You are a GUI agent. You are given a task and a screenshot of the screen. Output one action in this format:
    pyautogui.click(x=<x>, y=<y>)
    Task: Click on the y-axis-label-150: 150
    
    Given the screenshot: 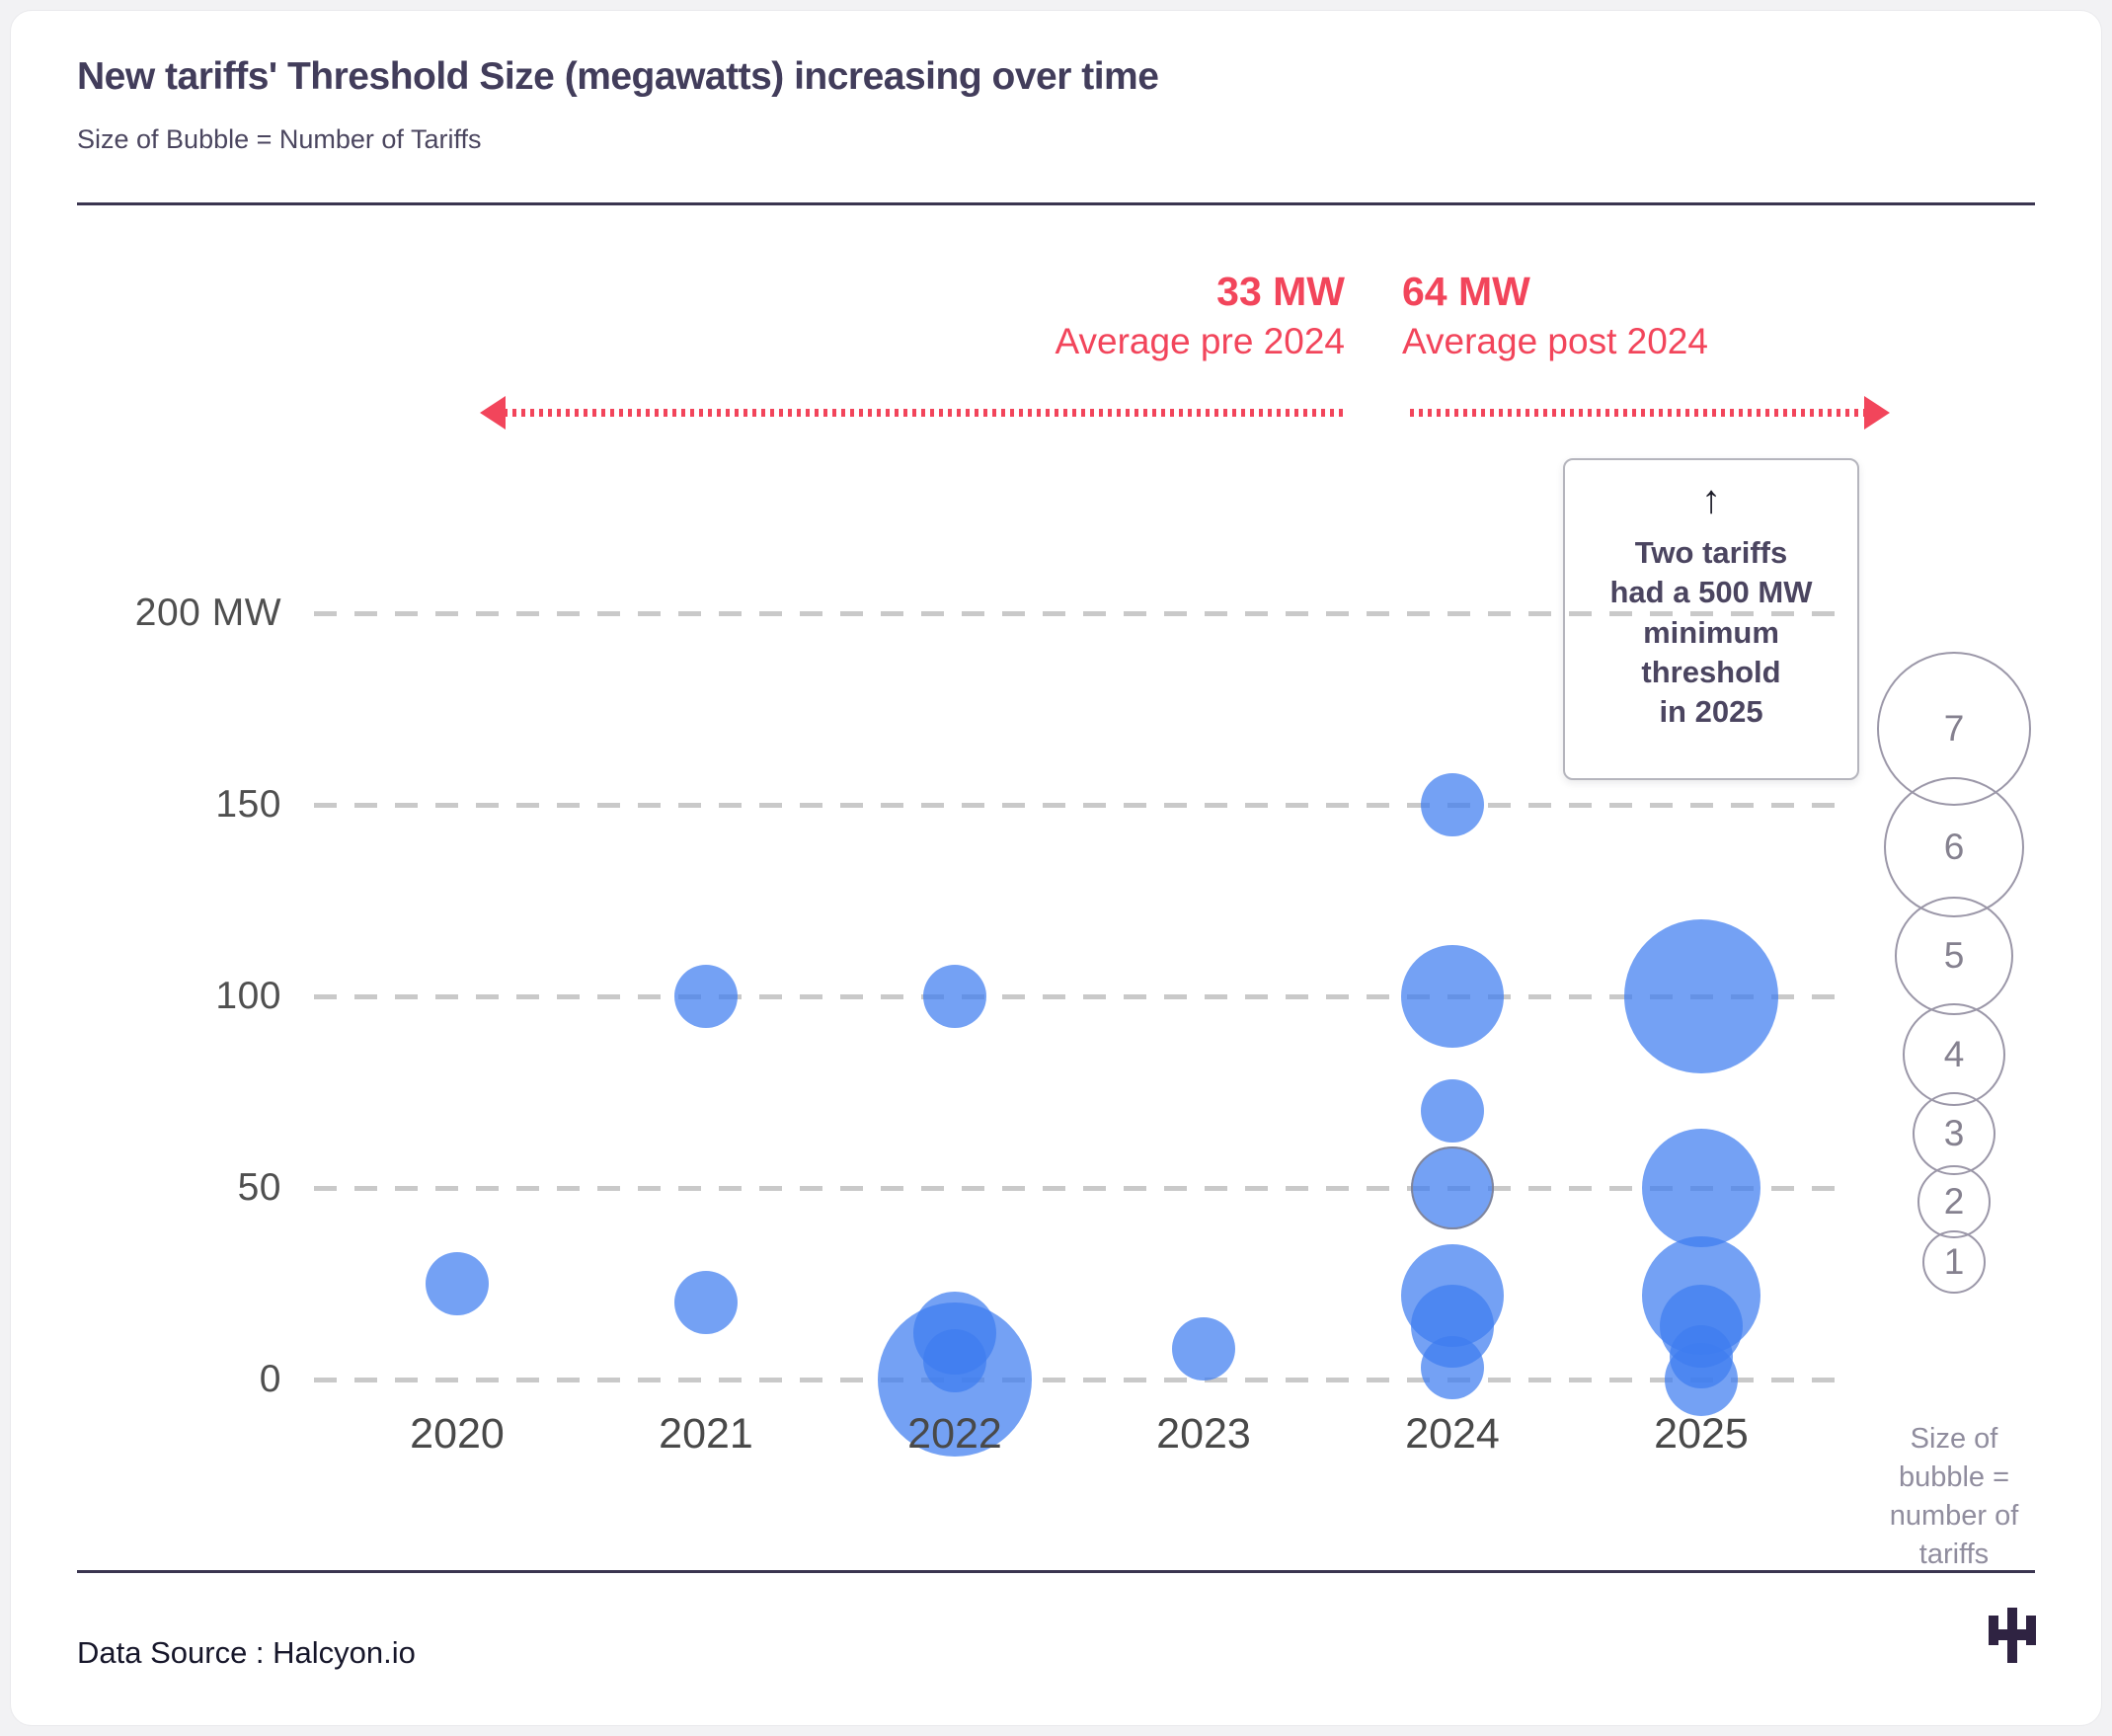 What is the action you would take?
    pyautogui.click(x=248, y=804)
    